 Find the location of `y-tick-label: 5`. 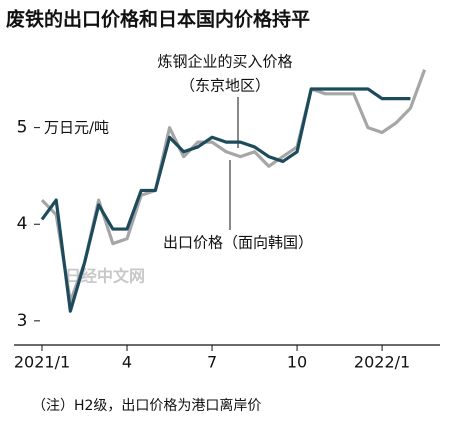

y-tick-label: 5 is located at coordinates (22, 128).